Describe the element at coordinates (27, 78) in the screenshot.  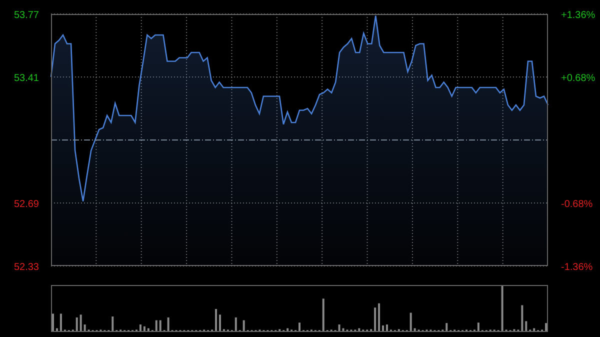
I see `y-tick-label: 53.41` at that location.